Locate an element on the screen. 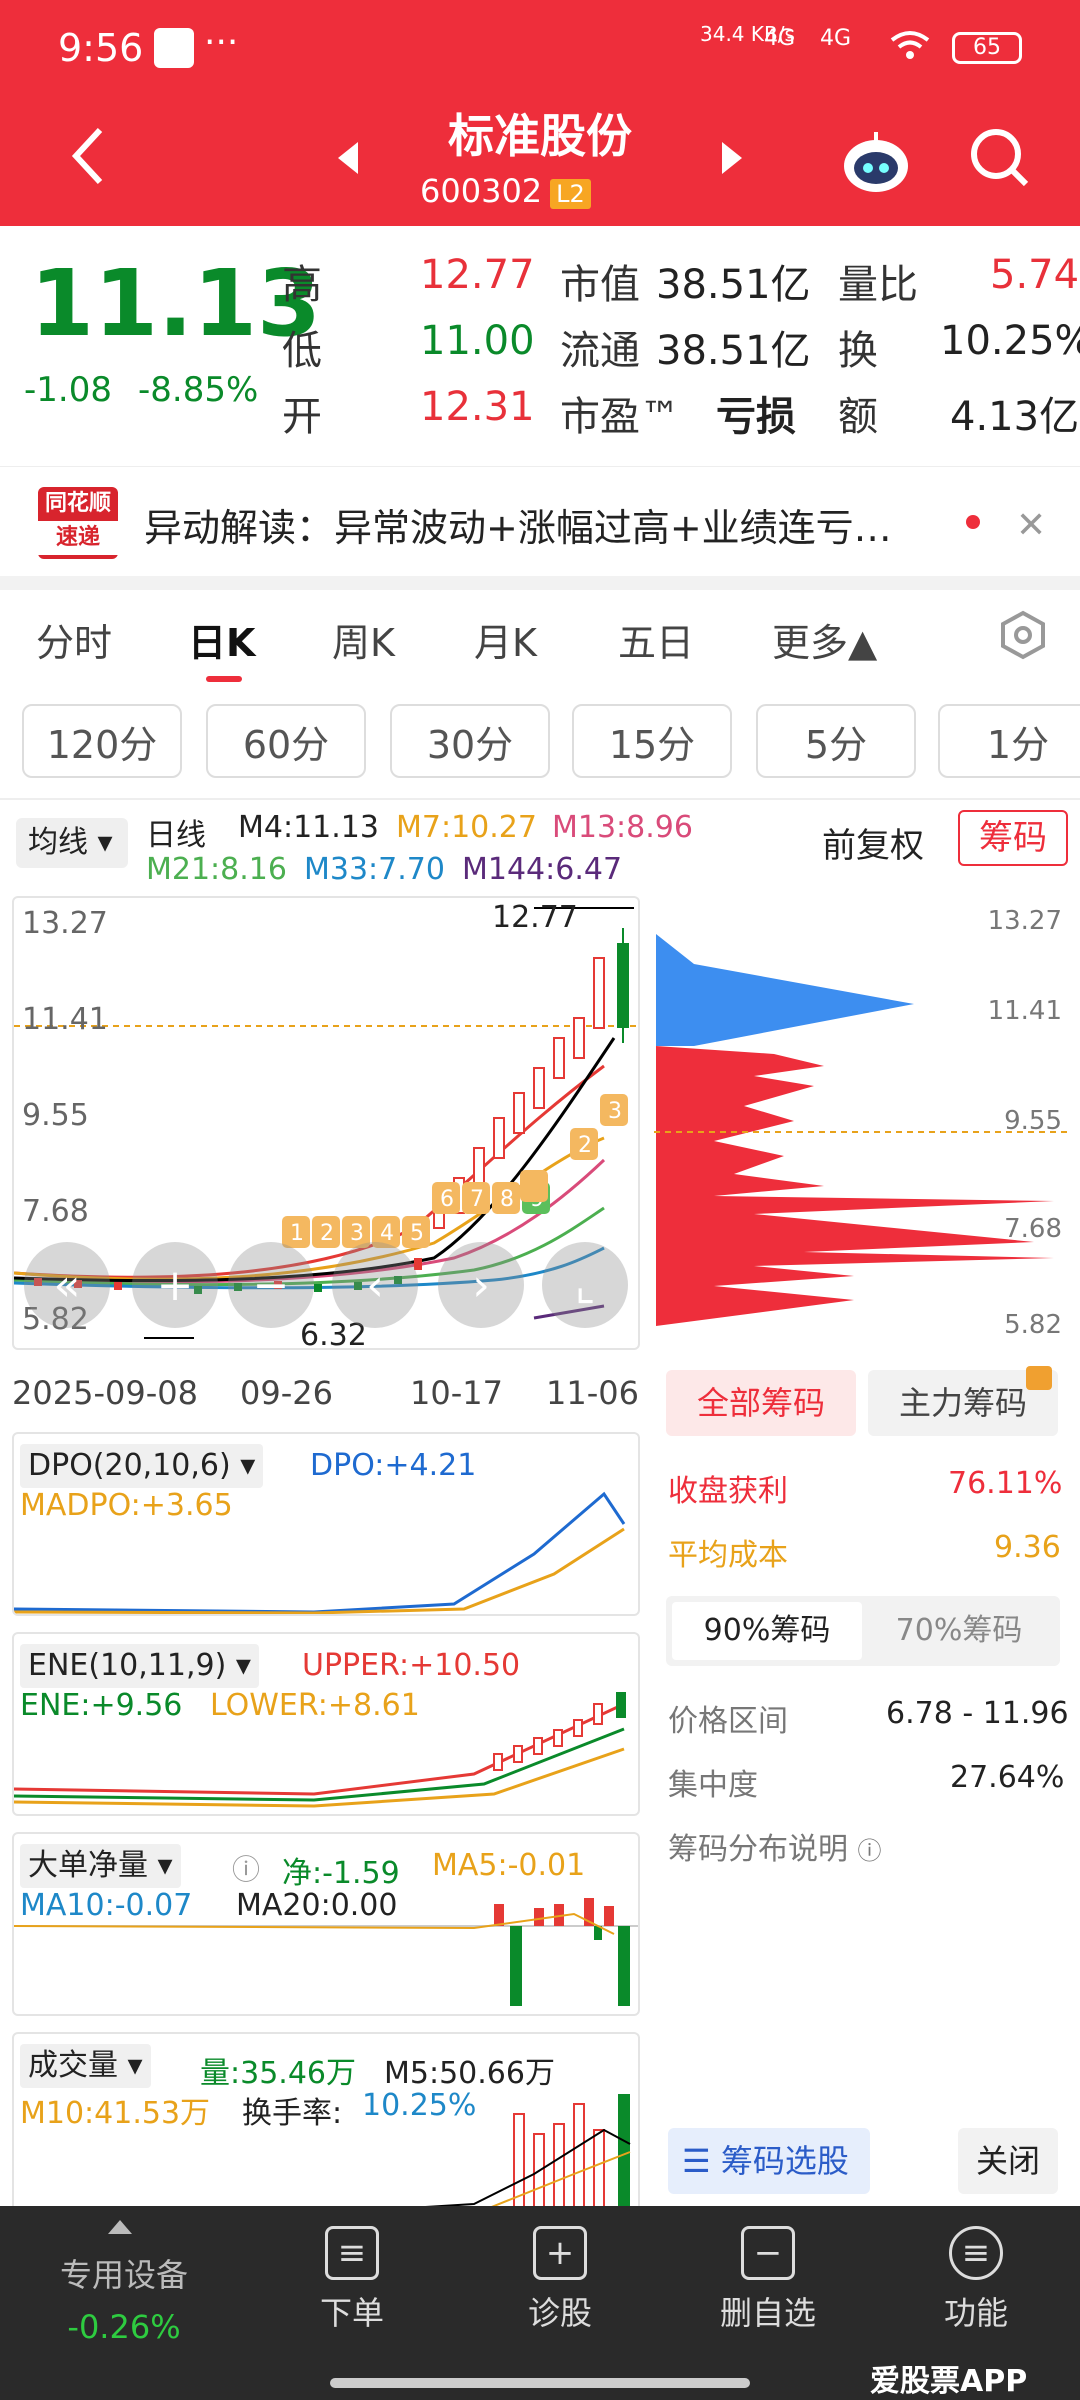 This screenshot has width=1080, height=2400. ene-name: ENE(10,11,9) is located at coordinates (127, 1665).